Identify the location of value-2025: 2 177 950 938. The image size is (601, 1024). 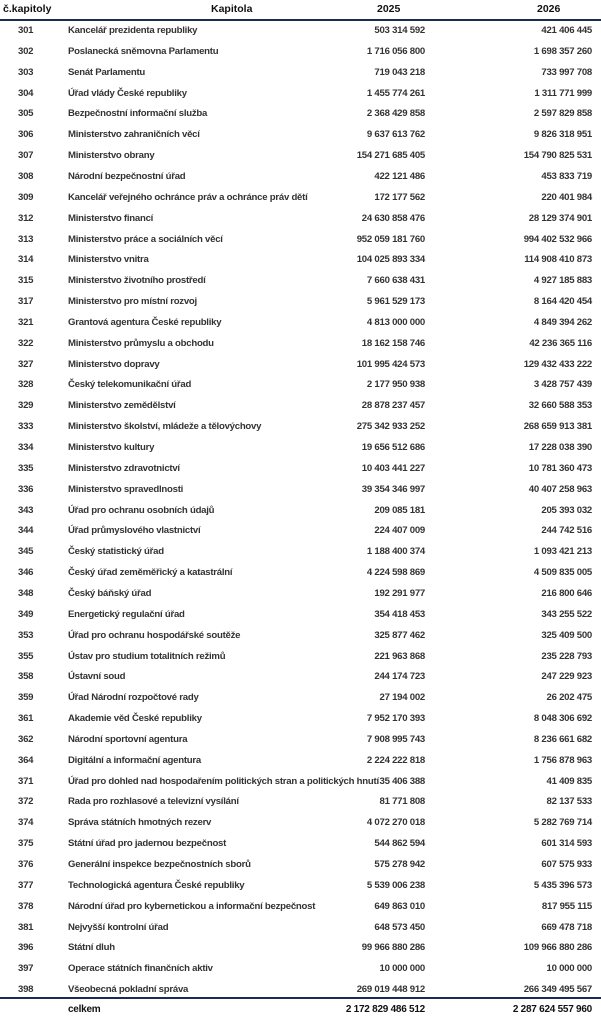
(395, 385).